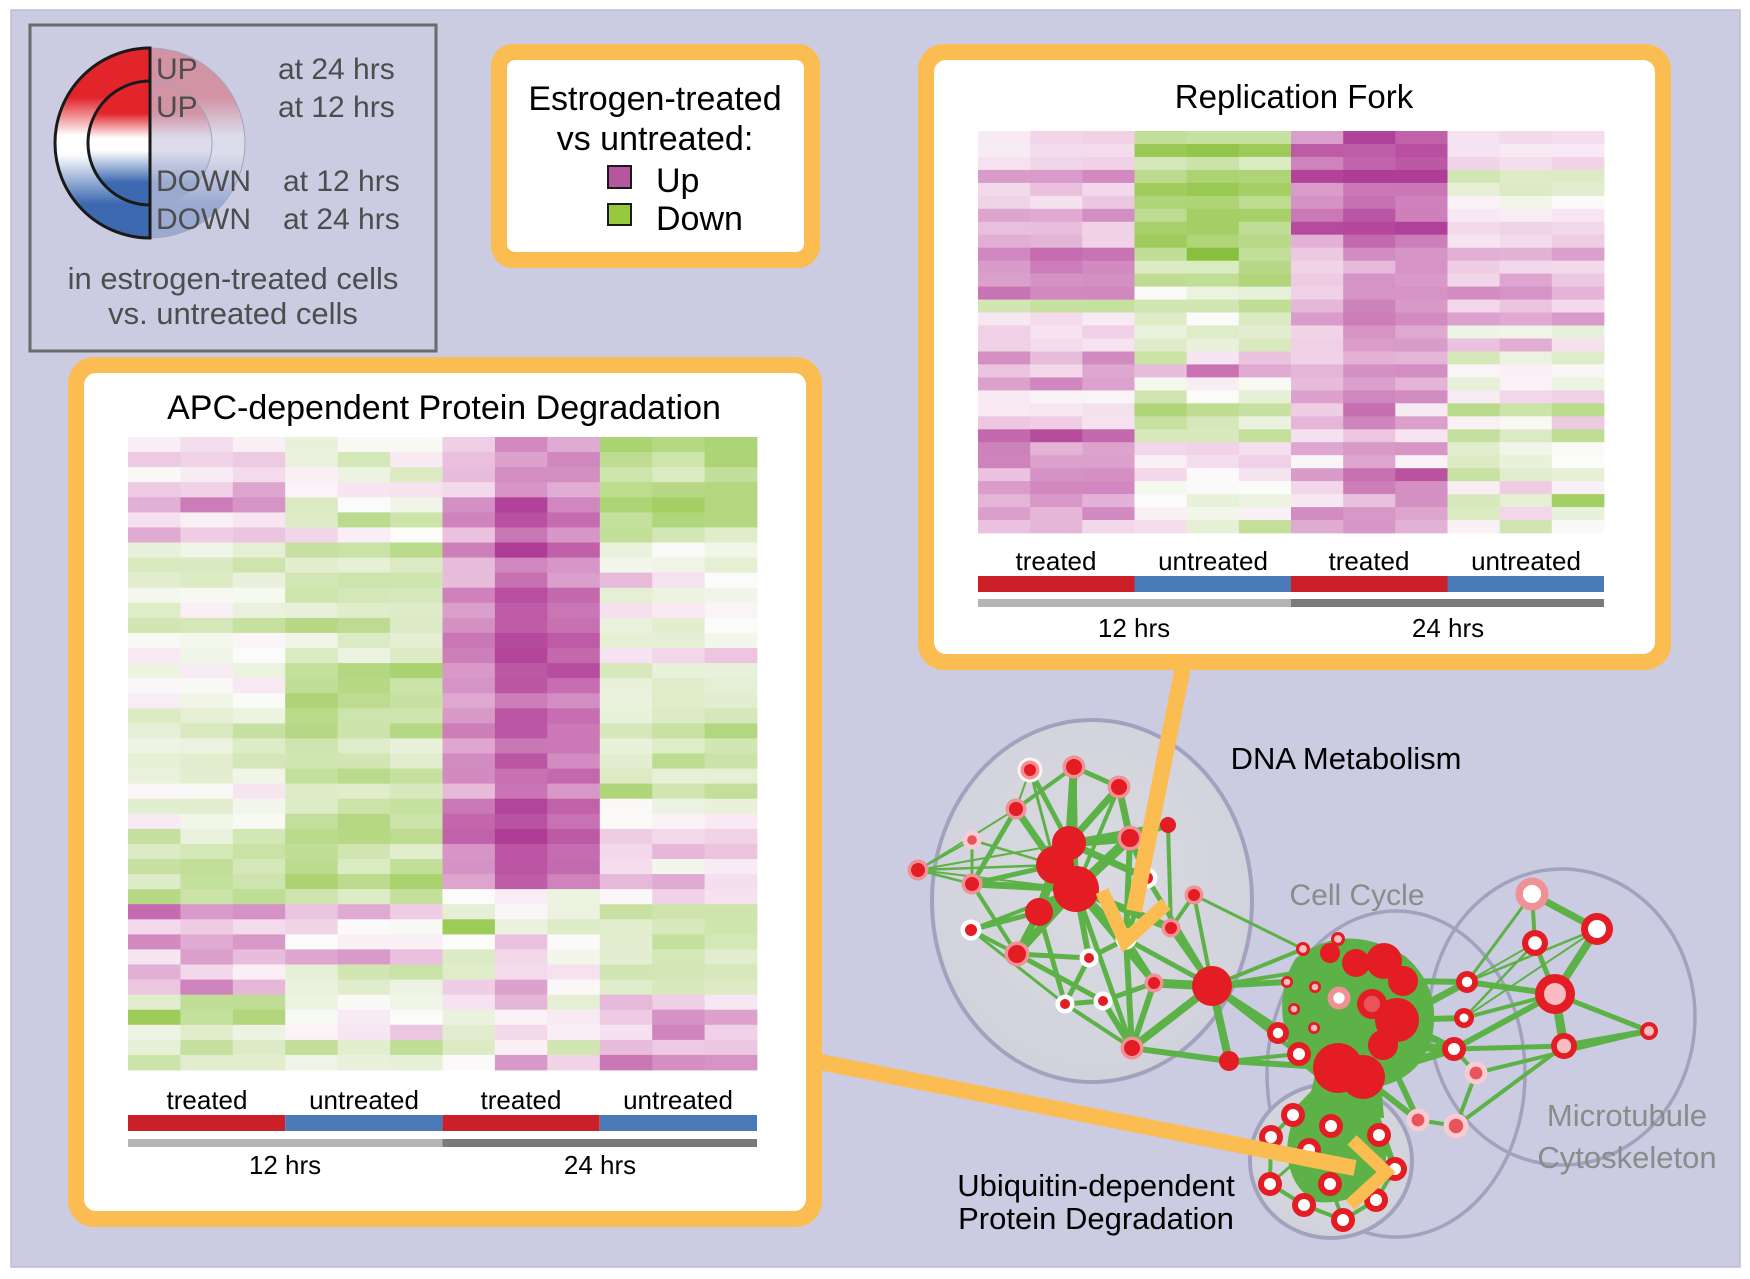 This screenshot has height=1279, width=1750. I want to click on svg-text: vs untreated:, so click(655, 139).